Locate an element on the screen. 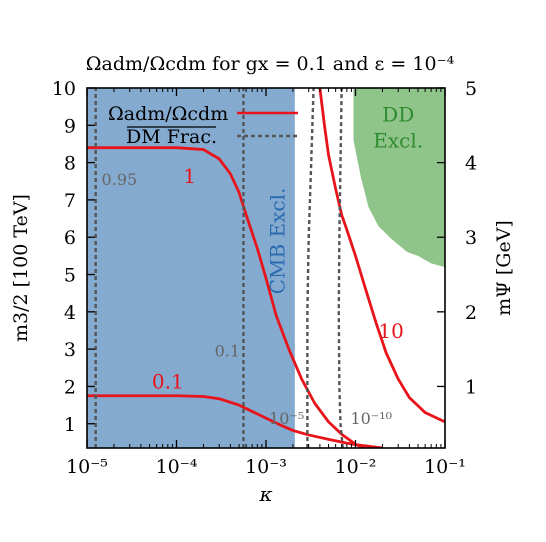  y-tick-label-left-1: 2 is located at coordinates (70, 387).